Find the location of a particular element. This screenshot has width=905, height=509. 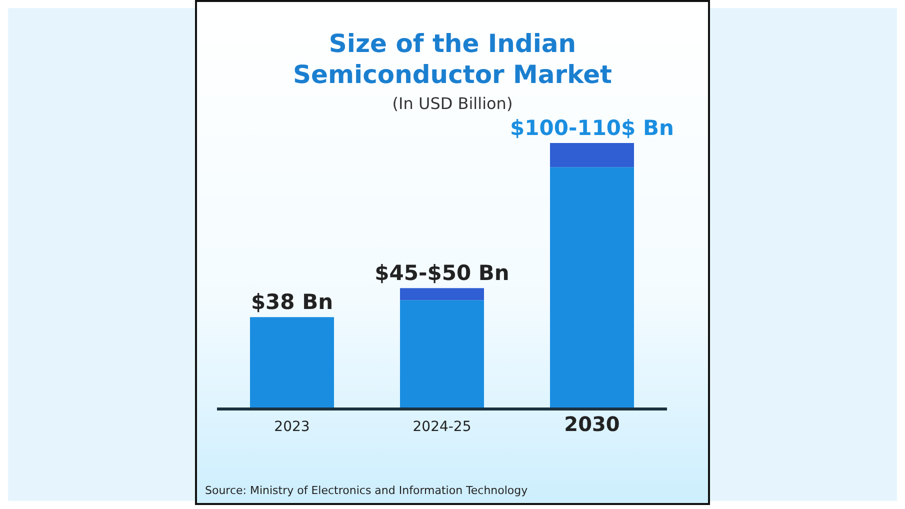

x-tick-label: 2024-25 is located at coordinates (442, 427).